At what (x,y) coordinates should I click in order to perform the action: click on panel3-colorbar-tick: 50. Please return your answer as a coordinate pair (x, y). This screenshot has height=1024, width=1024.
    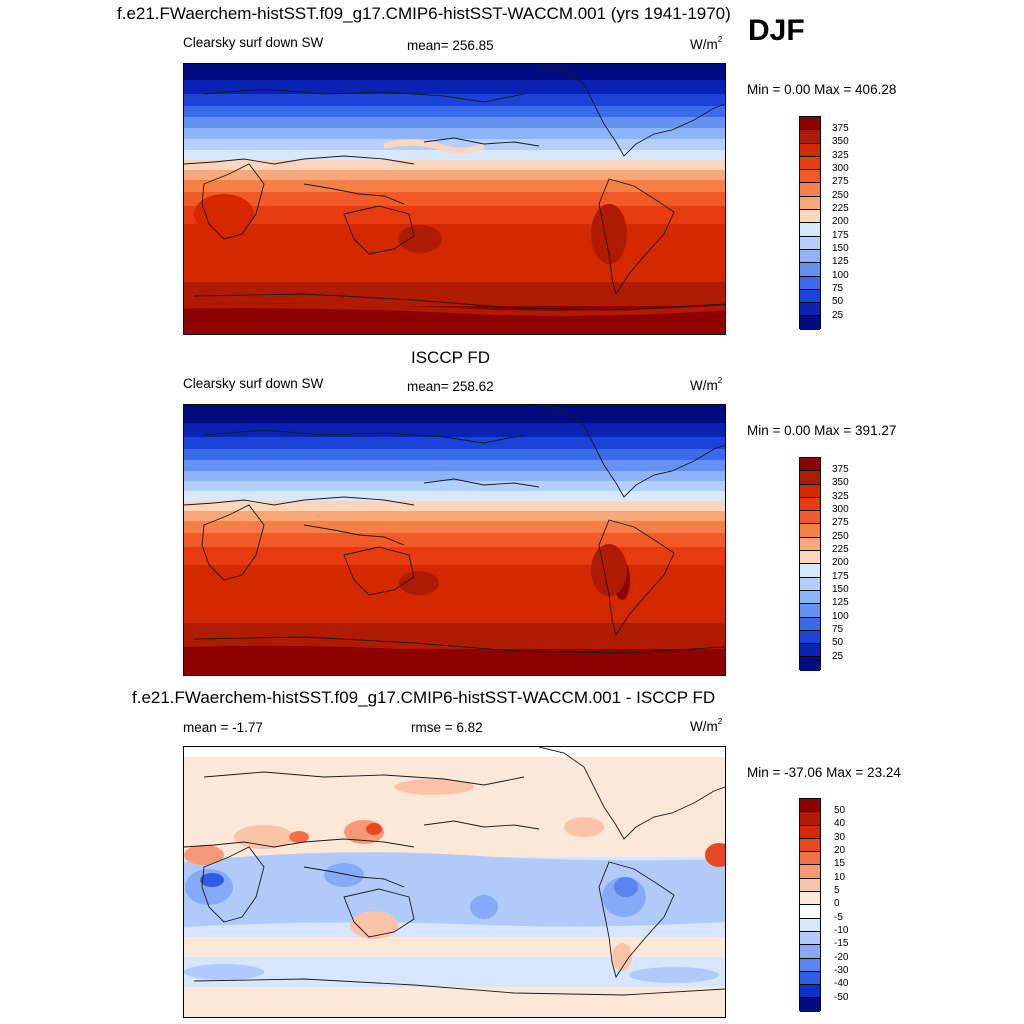
    Looking at the image, I should click on (840, 810).